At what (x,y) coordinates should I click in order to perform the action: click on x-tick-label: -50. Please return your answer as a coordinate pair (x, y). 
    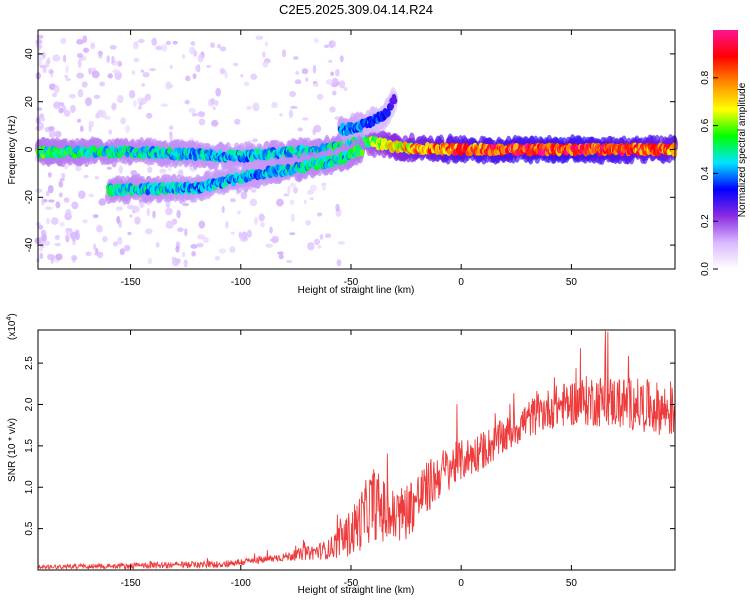
    Looking at the image, I should click on (351, 583).